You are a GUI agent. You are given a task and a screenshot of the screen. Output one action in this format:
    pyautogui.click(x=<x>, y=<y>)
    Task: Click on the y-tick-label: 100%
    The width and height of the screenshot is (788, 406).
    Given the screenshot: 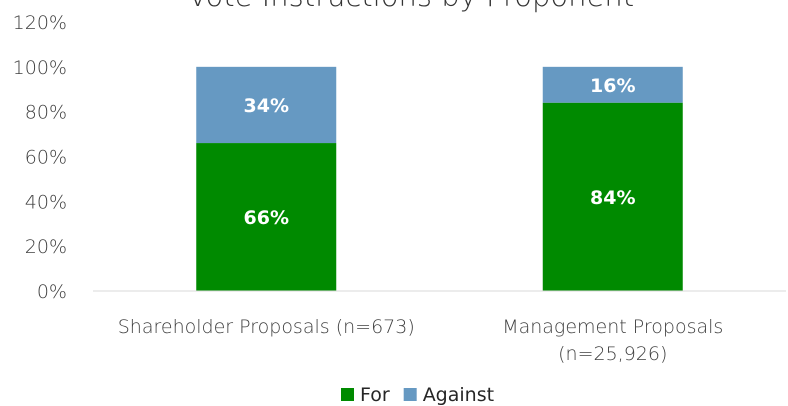 What is the action you would take?
    pyautogui.click(x=40, y=68)
    